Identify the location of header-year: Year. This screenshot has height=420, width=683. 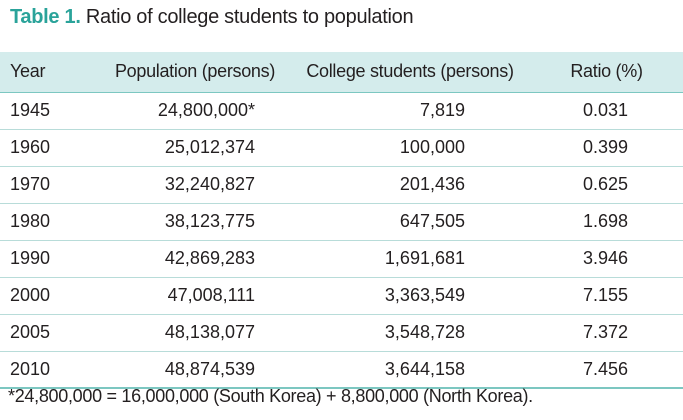
(28, 71).